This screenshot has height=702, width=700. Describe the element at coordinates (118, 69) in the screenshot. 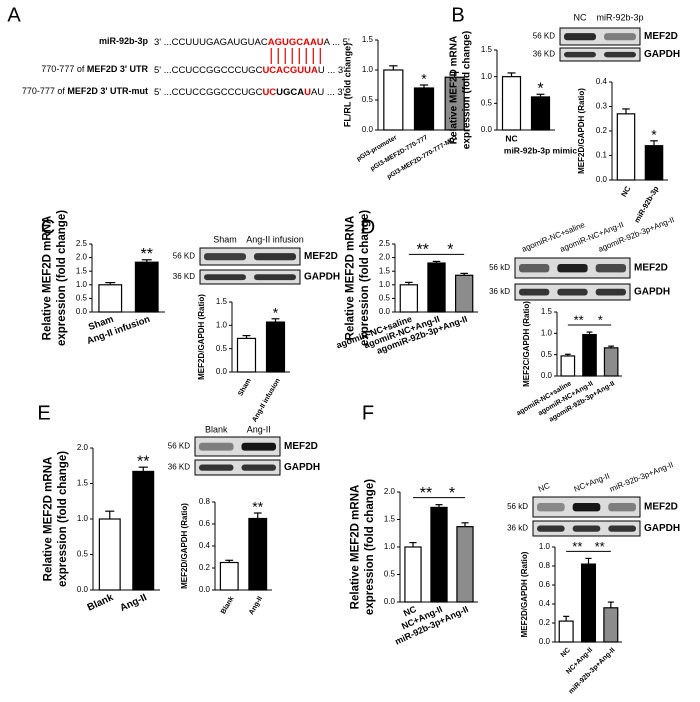

I see `sequence-label-part: MEF2D 3' UTR` at that location.